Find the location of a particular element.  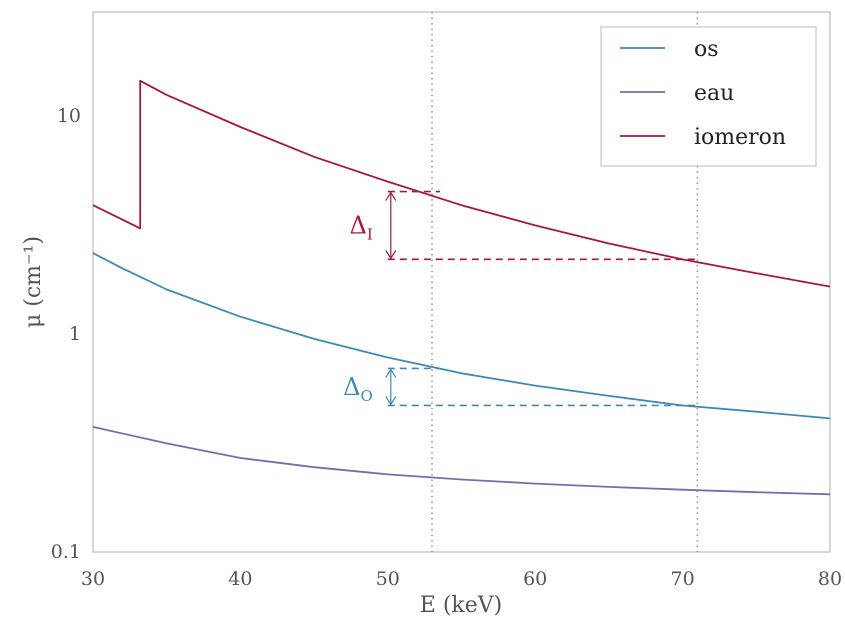

y-tick-label: 0.1 is located at coordinates (66, 552).